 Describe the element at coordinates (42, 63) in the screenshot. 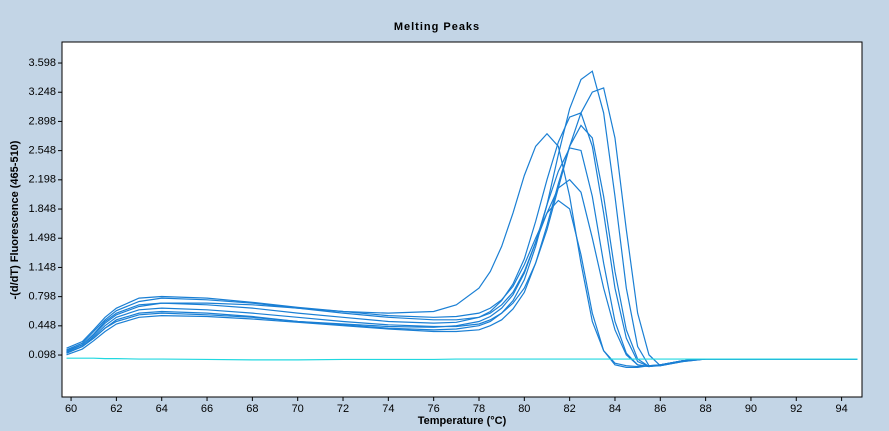

I see `y-tick-label: 3.598` at that location.